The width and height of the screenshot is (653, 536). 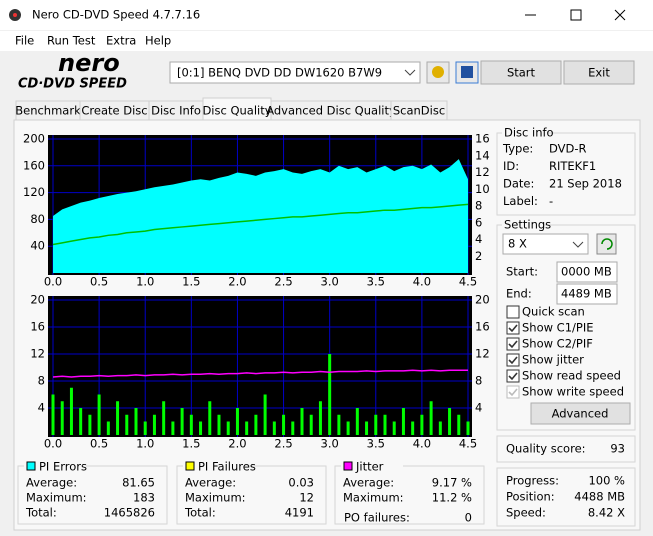 I want to click on menu-item: Help, so click(x=158, y=41).